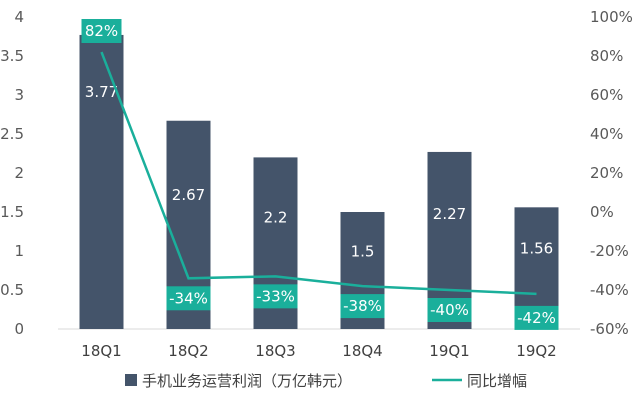 Image resolution: width=641 pixels, height=403 pixels. What do you see at coordinates (131, 380) in the screenshot?
I see `legend-bar-swatch` at bounding box center [131, 380].